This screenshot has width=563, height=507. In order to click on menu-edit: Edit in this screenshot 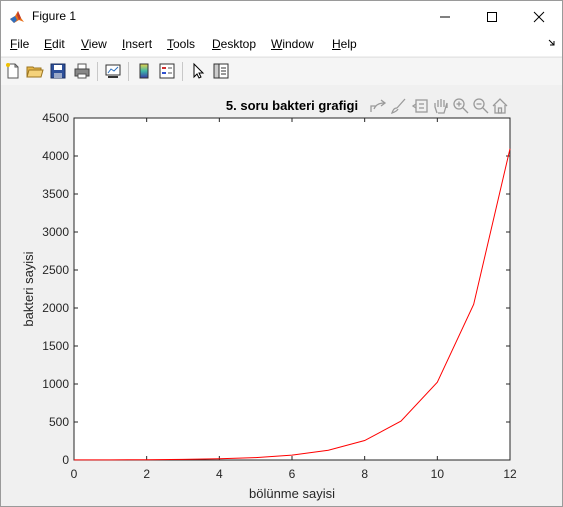, I will do `click(54, 44)`.